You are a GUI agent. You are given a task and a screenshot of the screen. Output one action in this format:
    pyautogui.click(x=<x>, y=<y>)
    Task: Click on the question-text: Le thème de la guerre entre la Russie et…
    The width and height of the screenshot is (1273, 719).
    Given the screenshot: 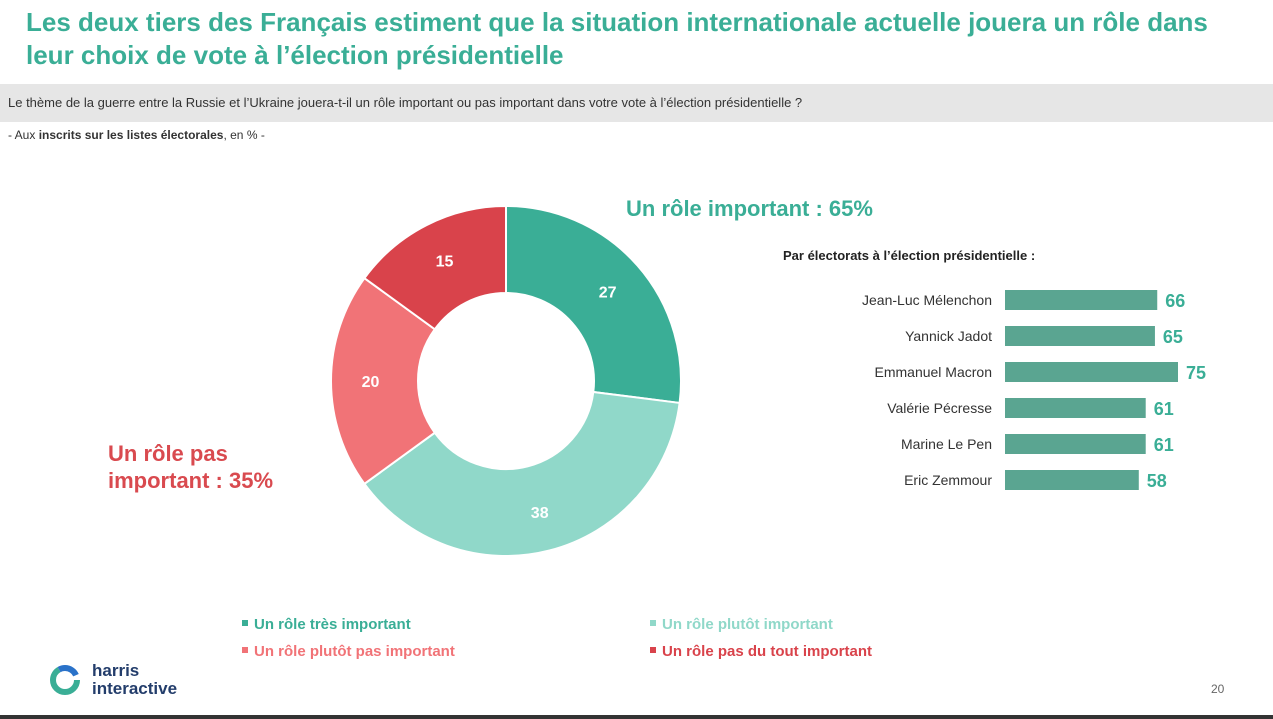 What is the action you would take?
    pyautogui.click(x=405, y=102)
    